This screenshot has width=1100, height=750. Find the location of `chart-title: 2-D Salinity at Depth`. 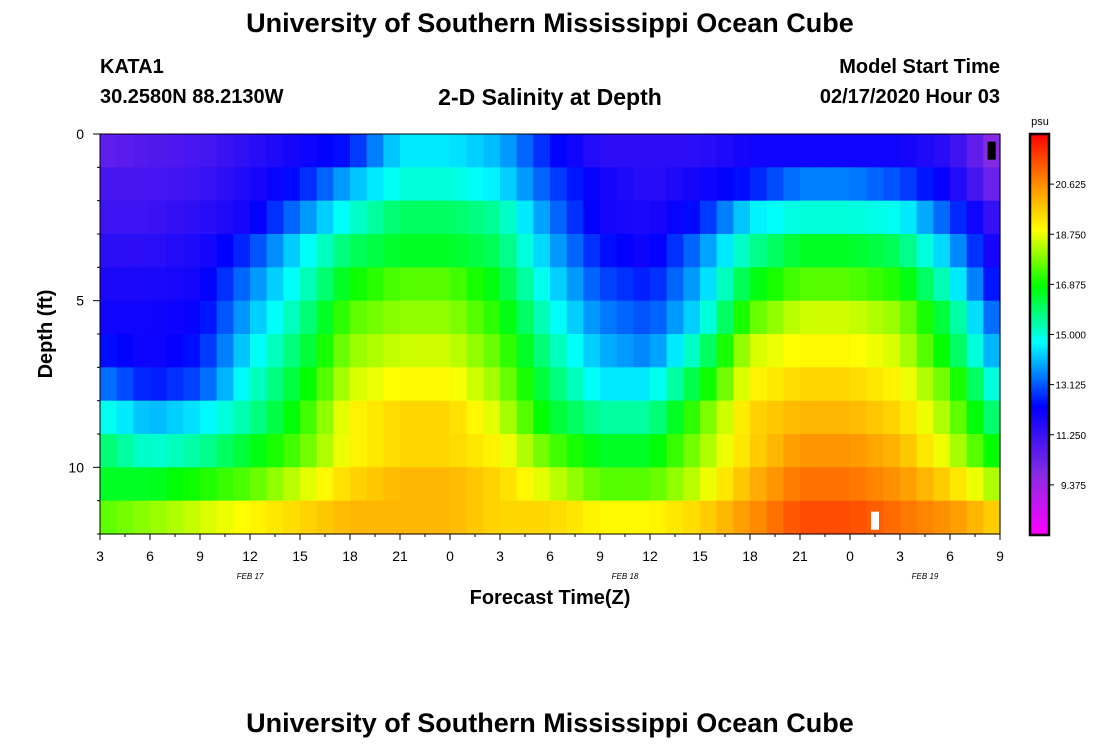

chart-title: 2-D Salinity at Depth is located at coordinates (550, 97).